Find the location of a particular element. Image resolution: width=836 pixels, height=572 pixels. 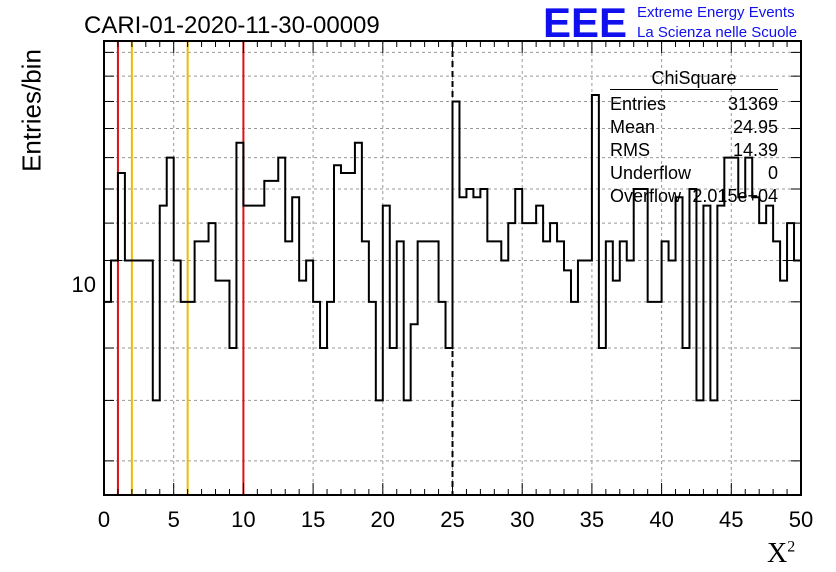

x-tick-label-30: 30 is located at coordinates (522, 519).